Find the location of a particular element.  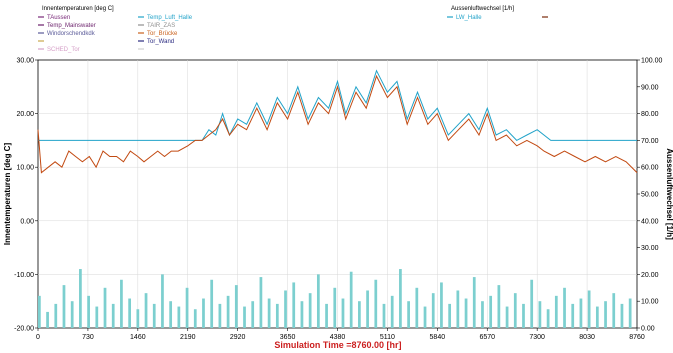

y-right-tick-label-9: 90.00 is located at coordinates (650, 87).